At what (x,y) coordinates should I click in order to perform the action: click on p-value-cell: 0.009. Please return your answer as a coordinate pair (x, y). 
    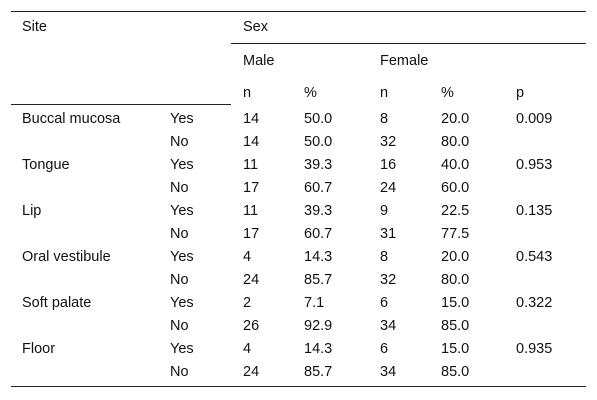
    Looking at the image, I should click on (534, 119).